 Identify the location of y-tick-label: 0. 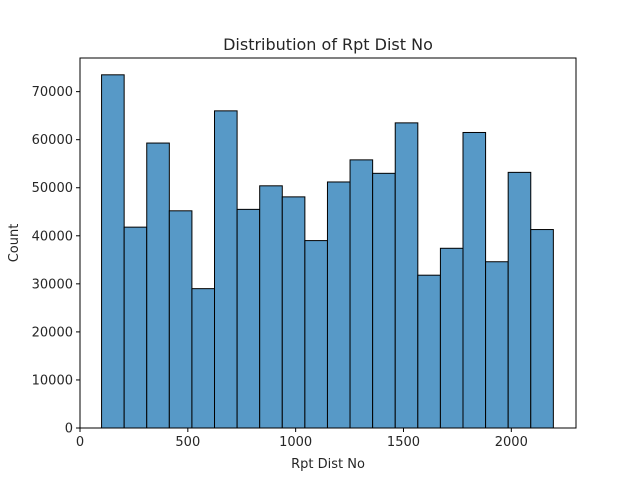
(69, 429).